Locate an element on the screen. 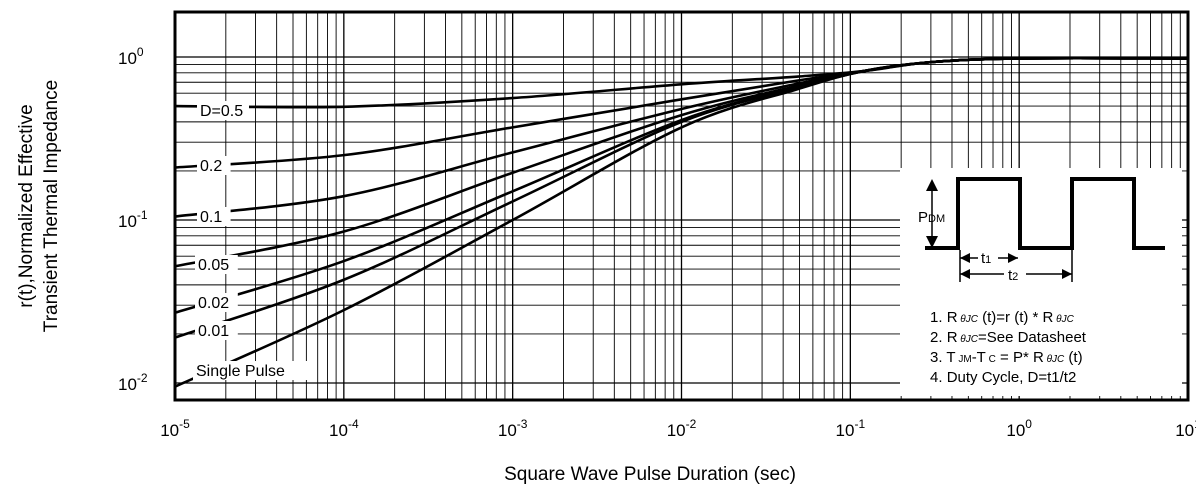 The width and height of the screenshot is (1196, 492). series-label-5: 0.01 is located at coordinates (213, 331).